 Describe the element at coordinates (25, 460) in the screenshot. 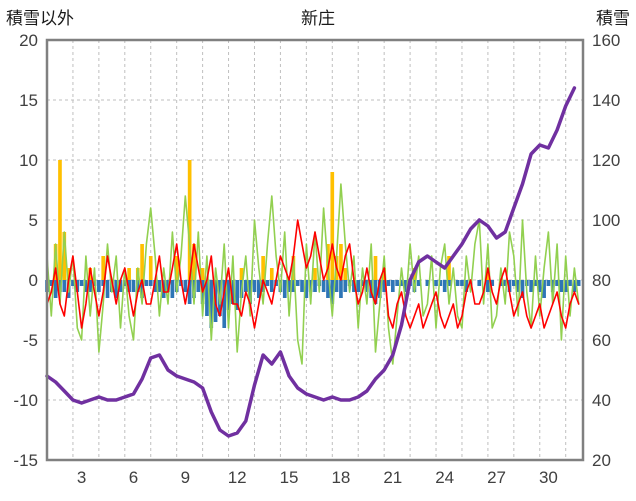

I see `svg-text: -15` at that location.